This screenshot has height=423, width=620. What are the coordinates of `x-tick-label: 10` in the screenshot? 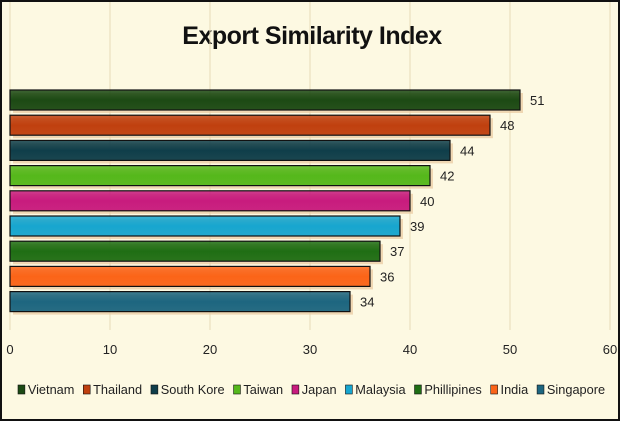 It's located at (110, 349).